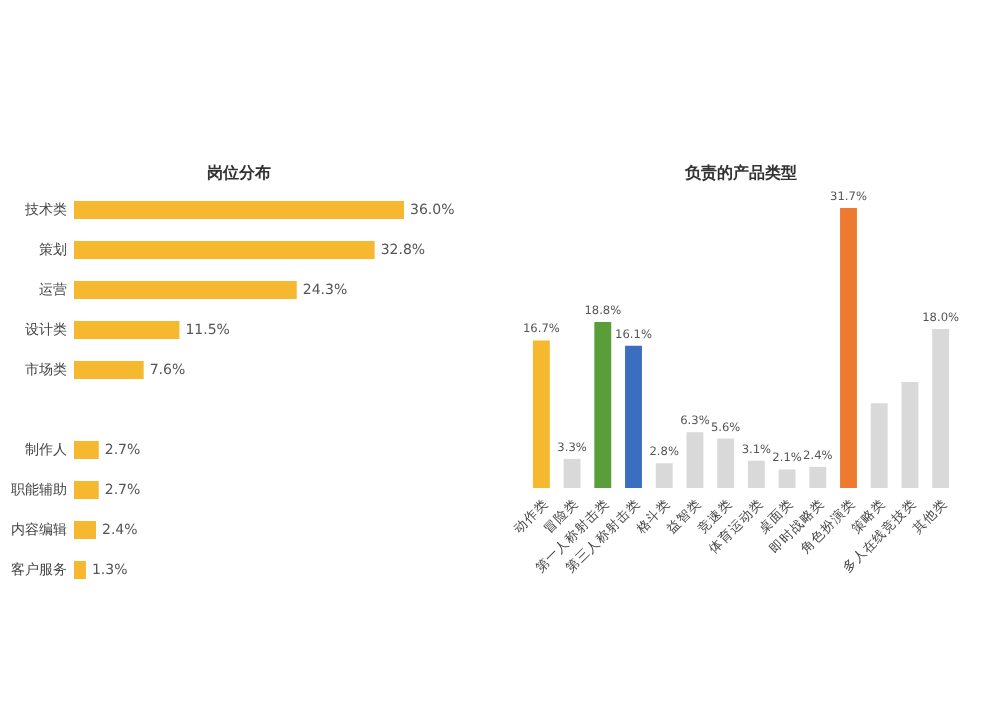  Describe the element at coordinates (239, 173) in the screenshot. I see `chart-title: 岗位分布` at that location.